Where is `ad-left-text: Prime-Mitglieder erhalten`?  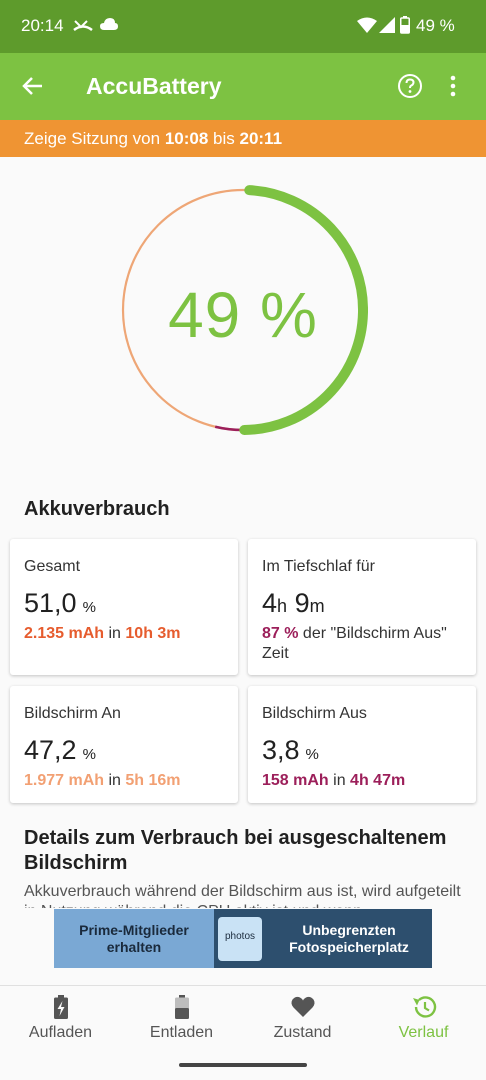 ad-left-text: Prime-Mitglieder erhalten is located at coordinates (134, 938).